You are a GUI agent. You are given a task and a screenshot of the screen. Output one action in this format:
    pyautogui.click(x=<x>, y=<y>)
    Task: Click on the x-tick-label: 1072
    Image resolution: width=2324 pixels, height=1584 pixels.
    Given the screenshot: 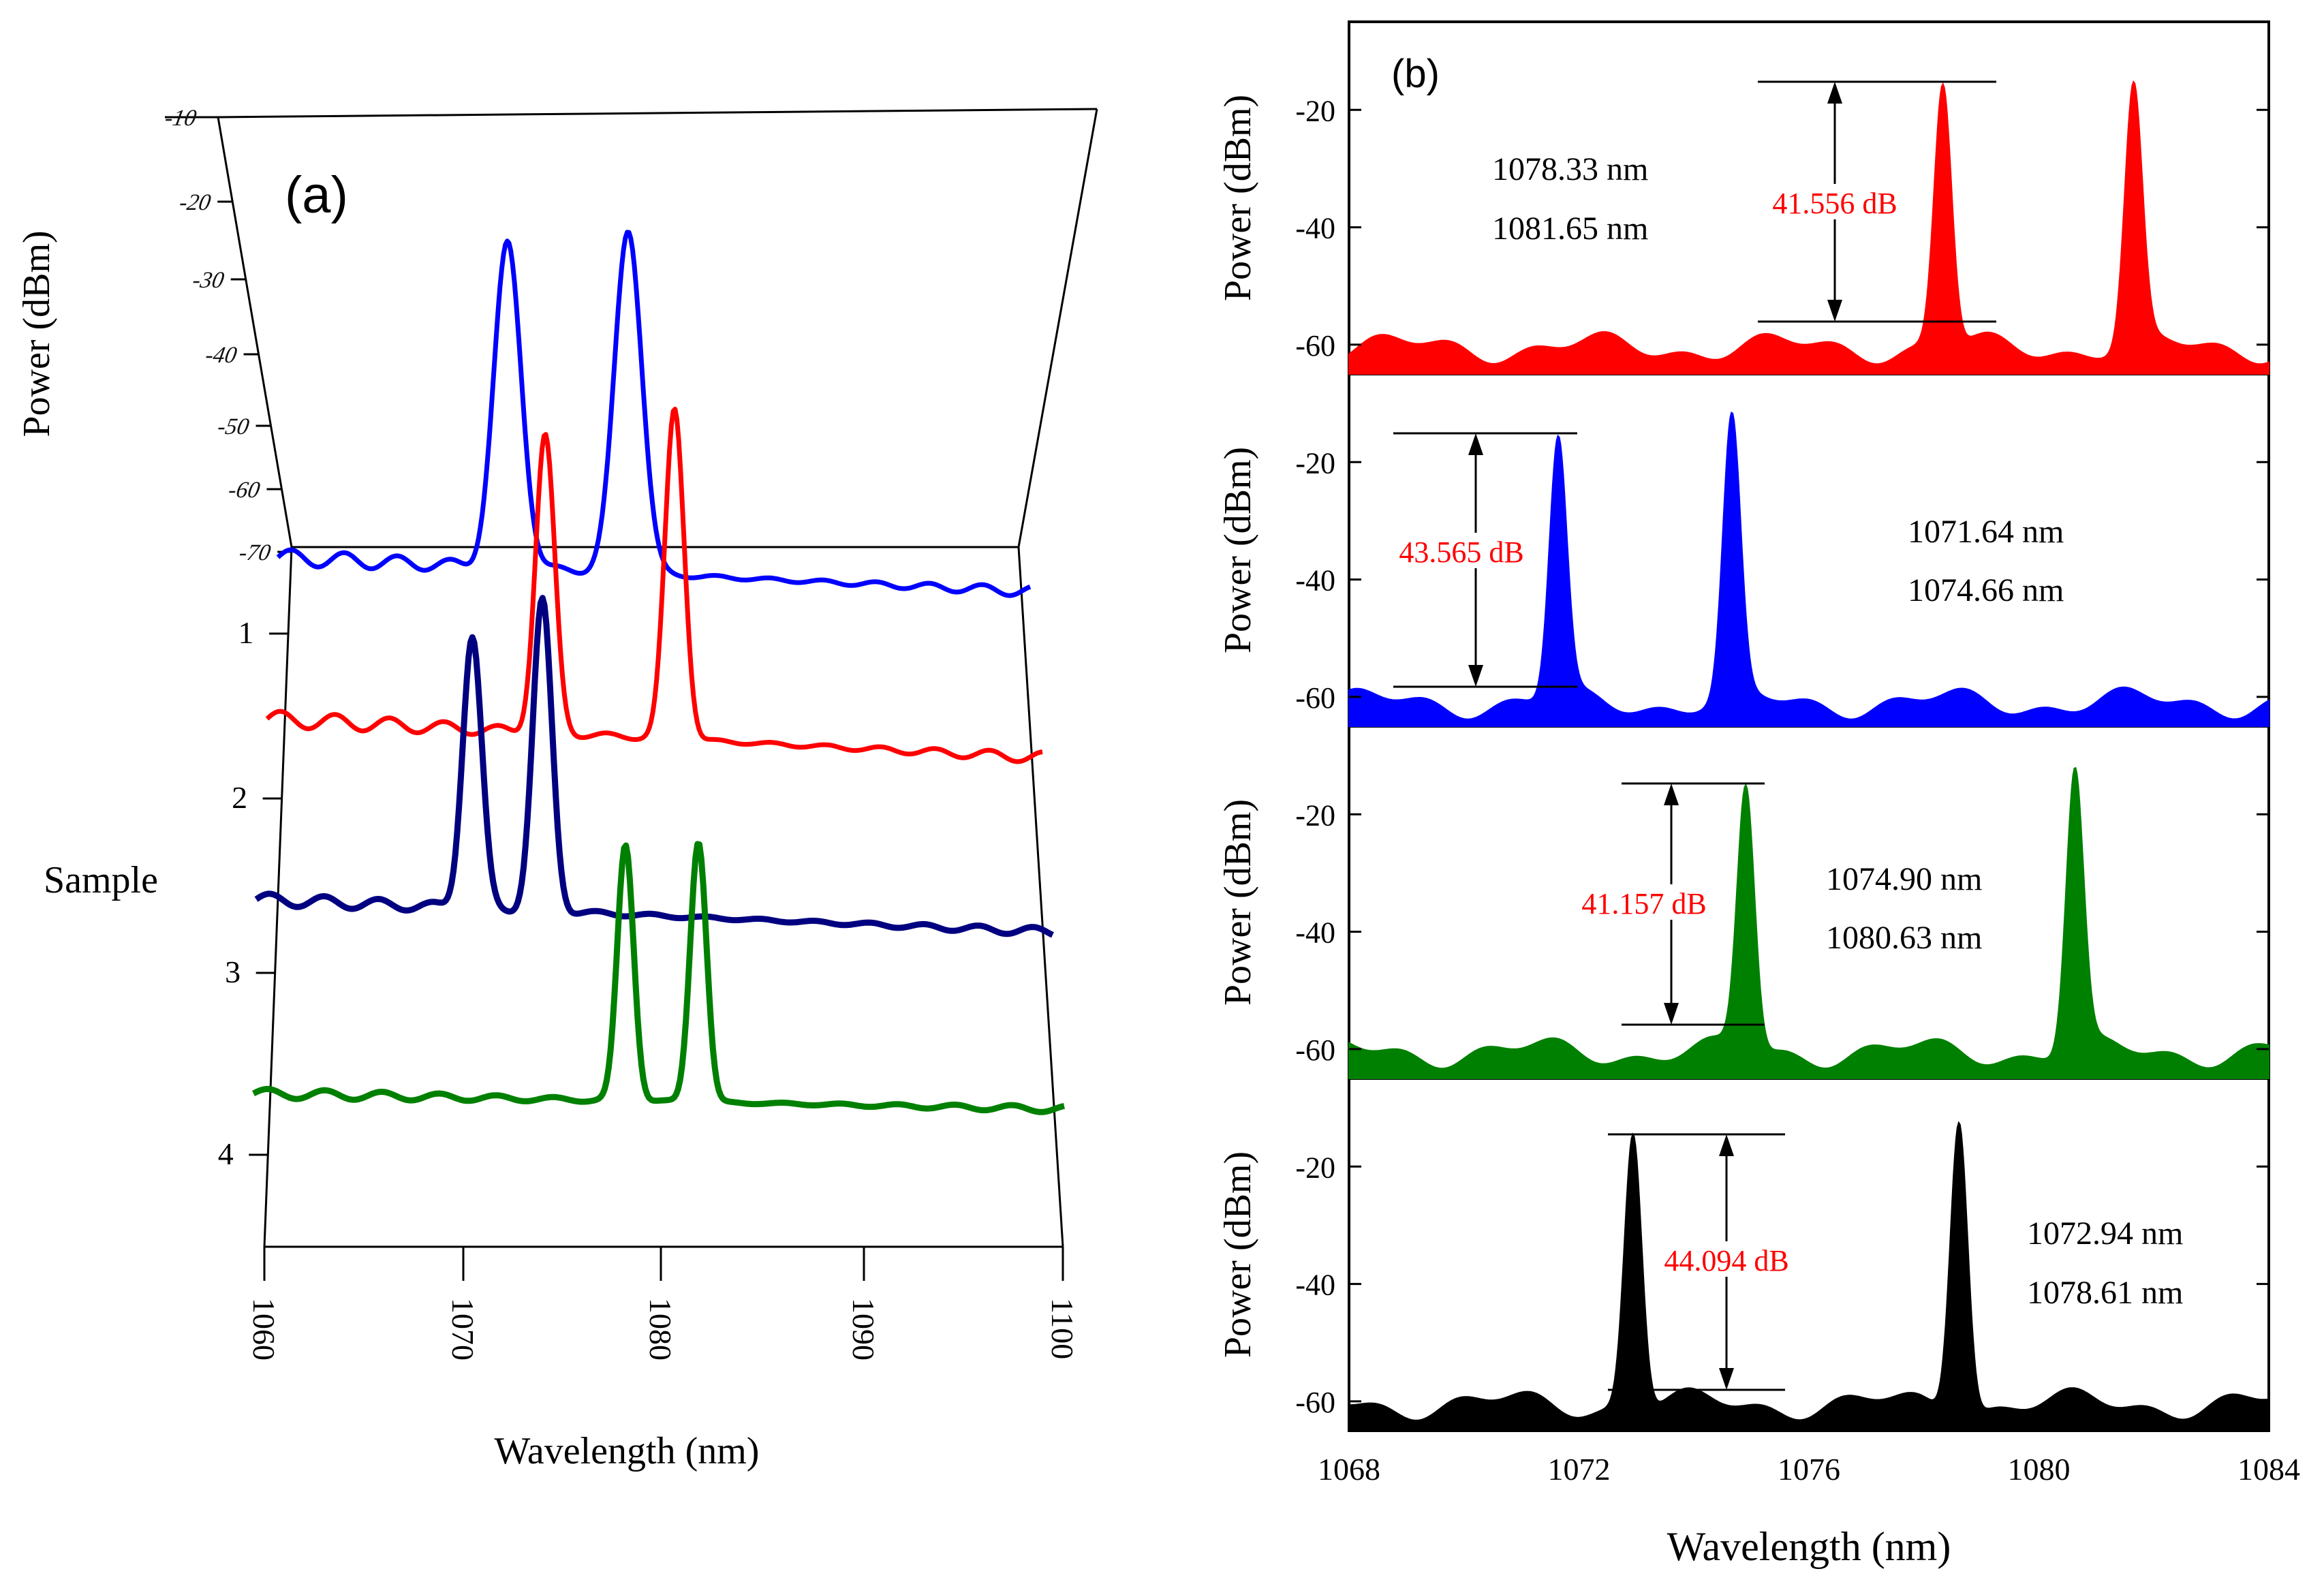 What is the action you would take?
    pyautogui.click(x=1579, y=1469)
    